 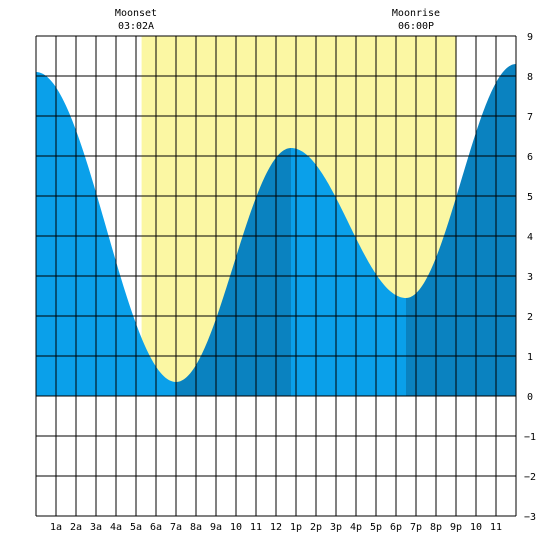 I want to click on y-tick-label: 0, so click(x=530, y=397).